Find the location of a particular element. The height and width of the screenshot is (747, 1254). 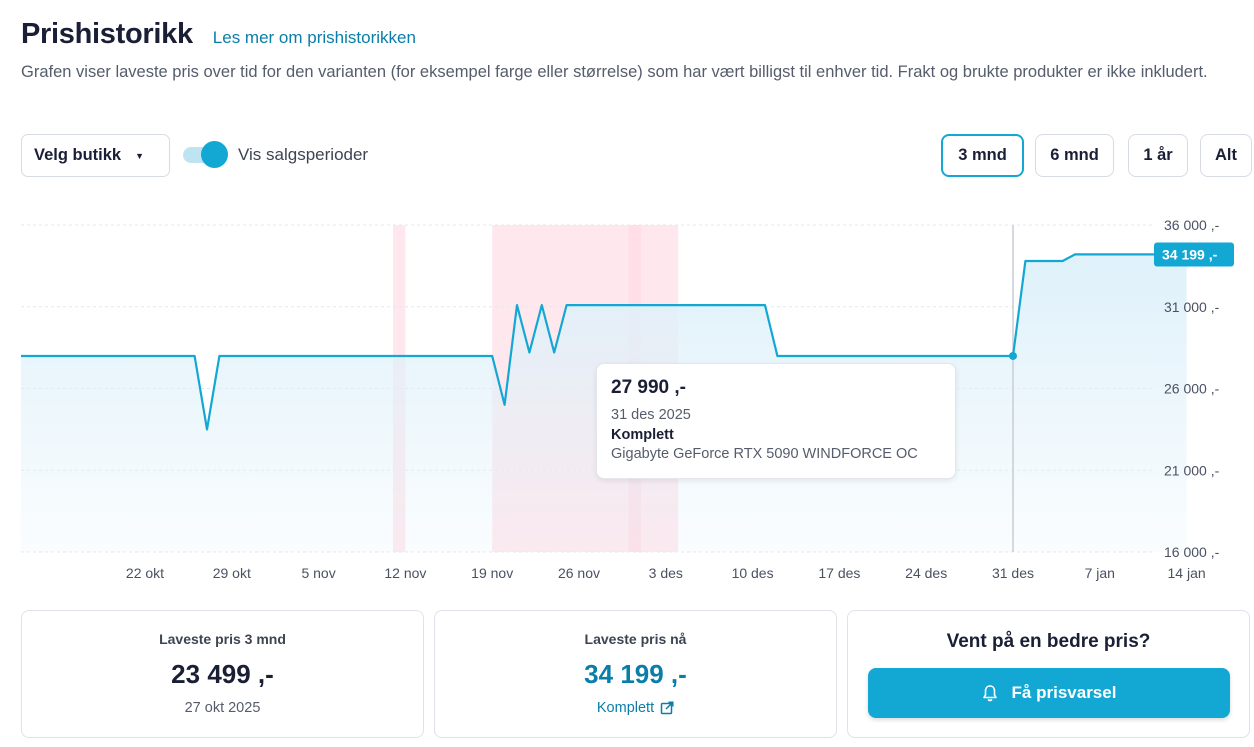

title-row: Prishistorikk Les mer om prishistorikken is located at coordinates (630, 34).